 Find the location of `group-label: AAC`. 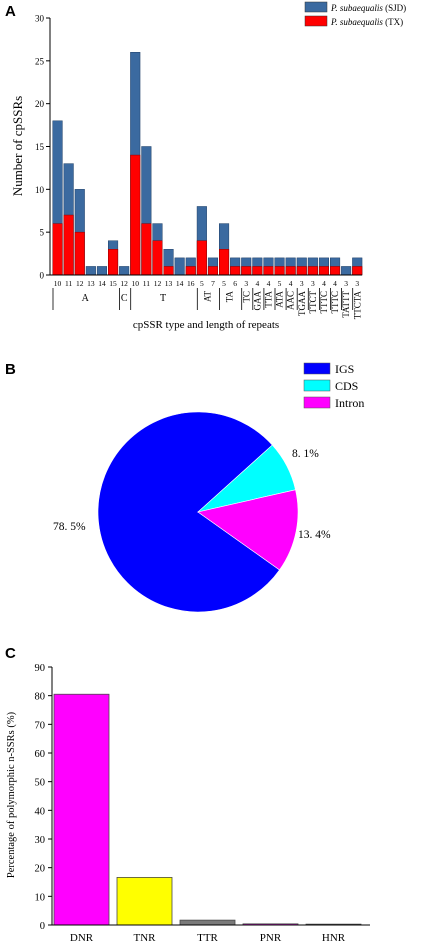

group-label: AAC is located at coordinates (291, 300).